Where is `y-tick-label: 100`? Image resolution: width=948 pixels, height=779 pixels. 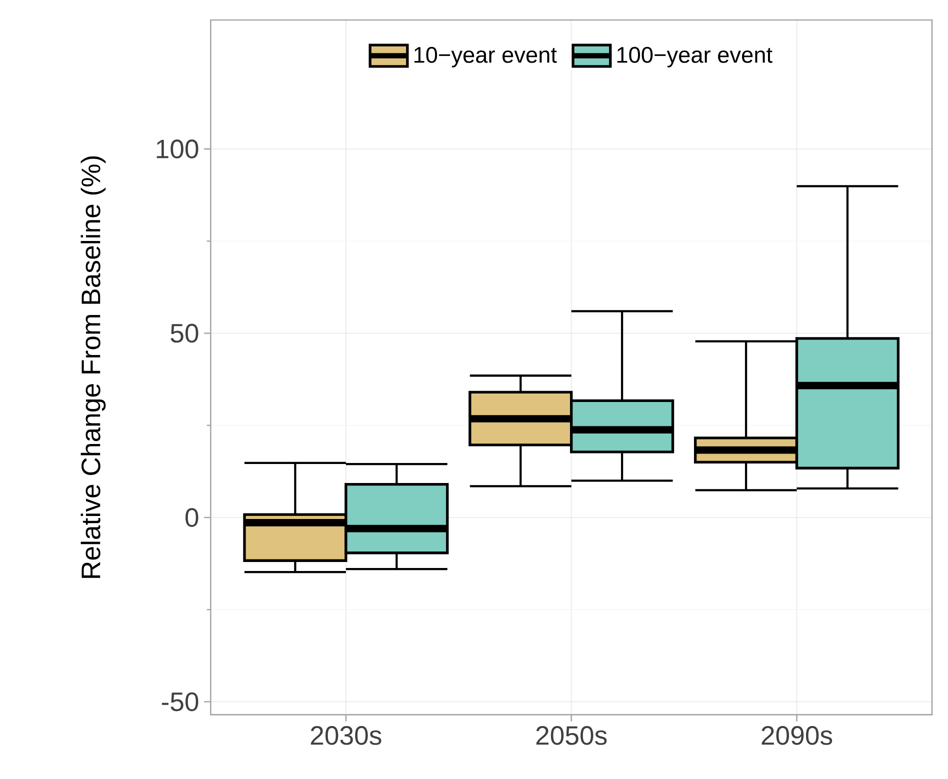 y-tick-label: 100 is located at coordinates (177, 149).